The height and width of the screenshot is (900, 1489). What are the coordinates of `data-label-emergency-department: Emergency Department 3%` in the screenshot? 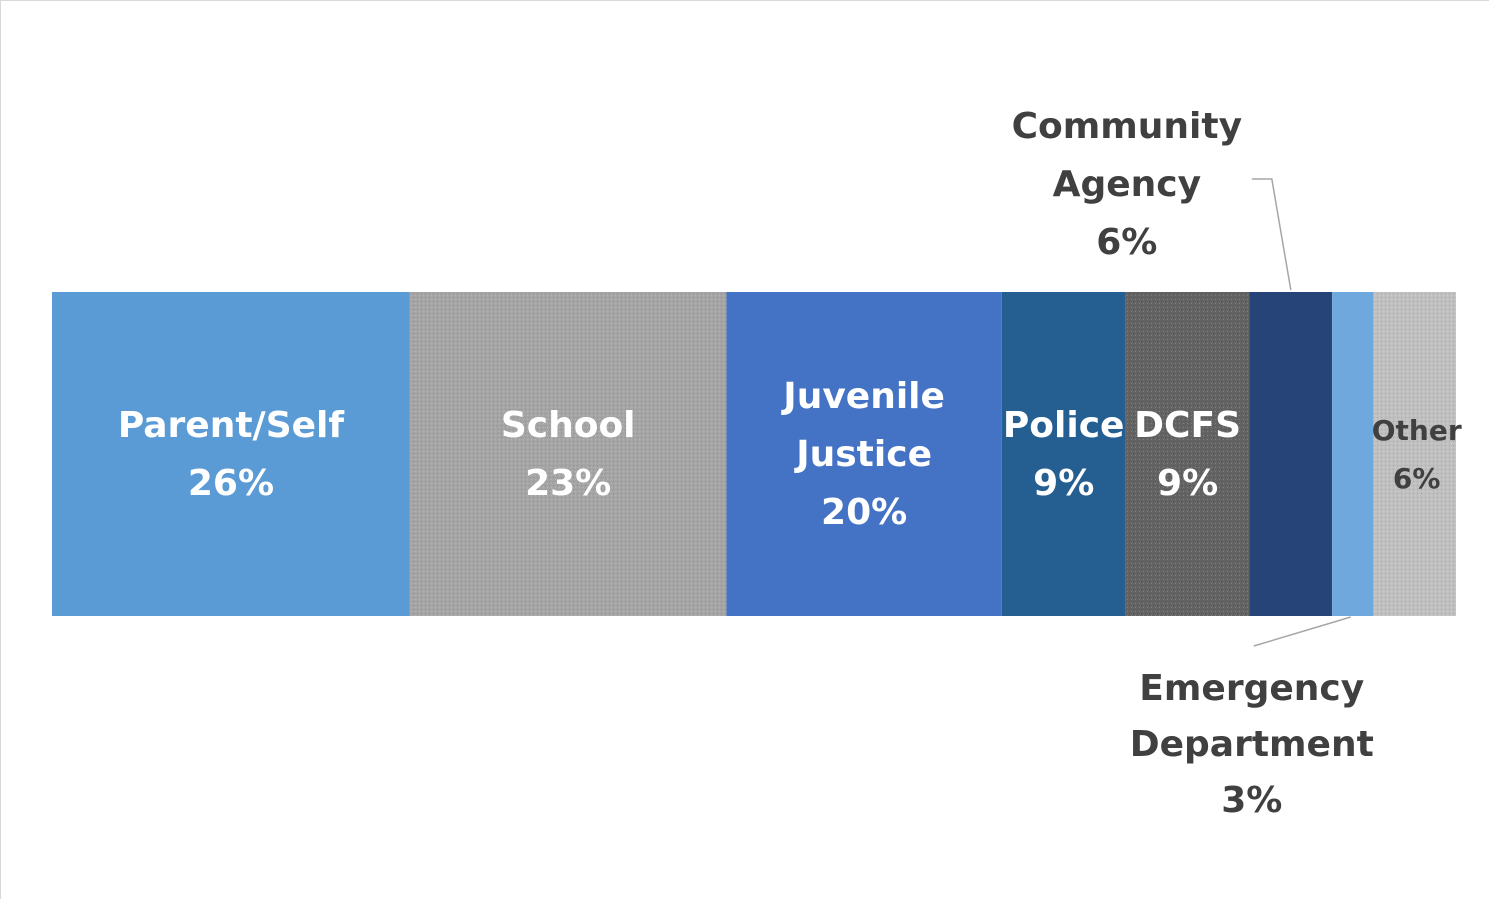 It's located at (1252, 744).